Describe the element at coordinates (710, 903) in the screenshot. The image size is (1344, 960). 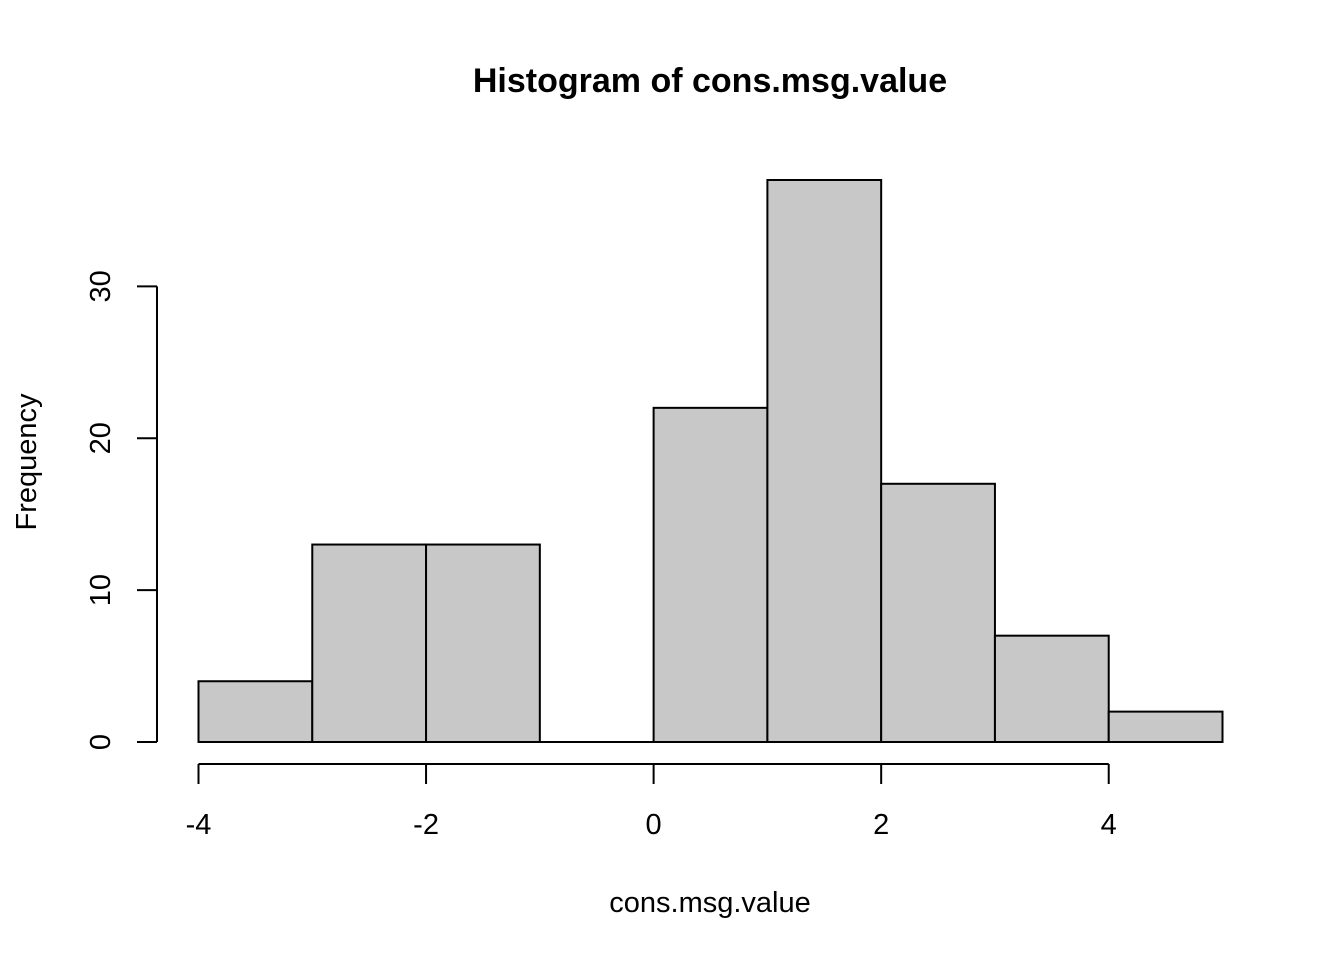
I see `x-axis-label: cons.msg.value` at that location.